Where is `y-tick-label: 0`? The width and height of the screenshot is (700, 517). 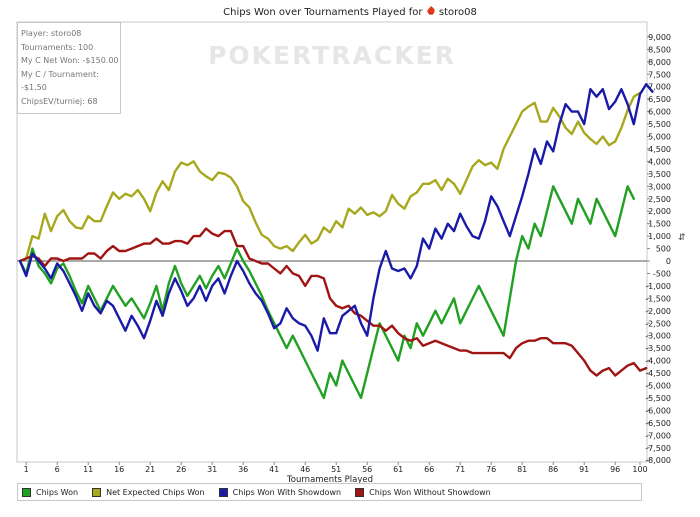 y-tick-label: 0 is located at coordinates (668, 261).